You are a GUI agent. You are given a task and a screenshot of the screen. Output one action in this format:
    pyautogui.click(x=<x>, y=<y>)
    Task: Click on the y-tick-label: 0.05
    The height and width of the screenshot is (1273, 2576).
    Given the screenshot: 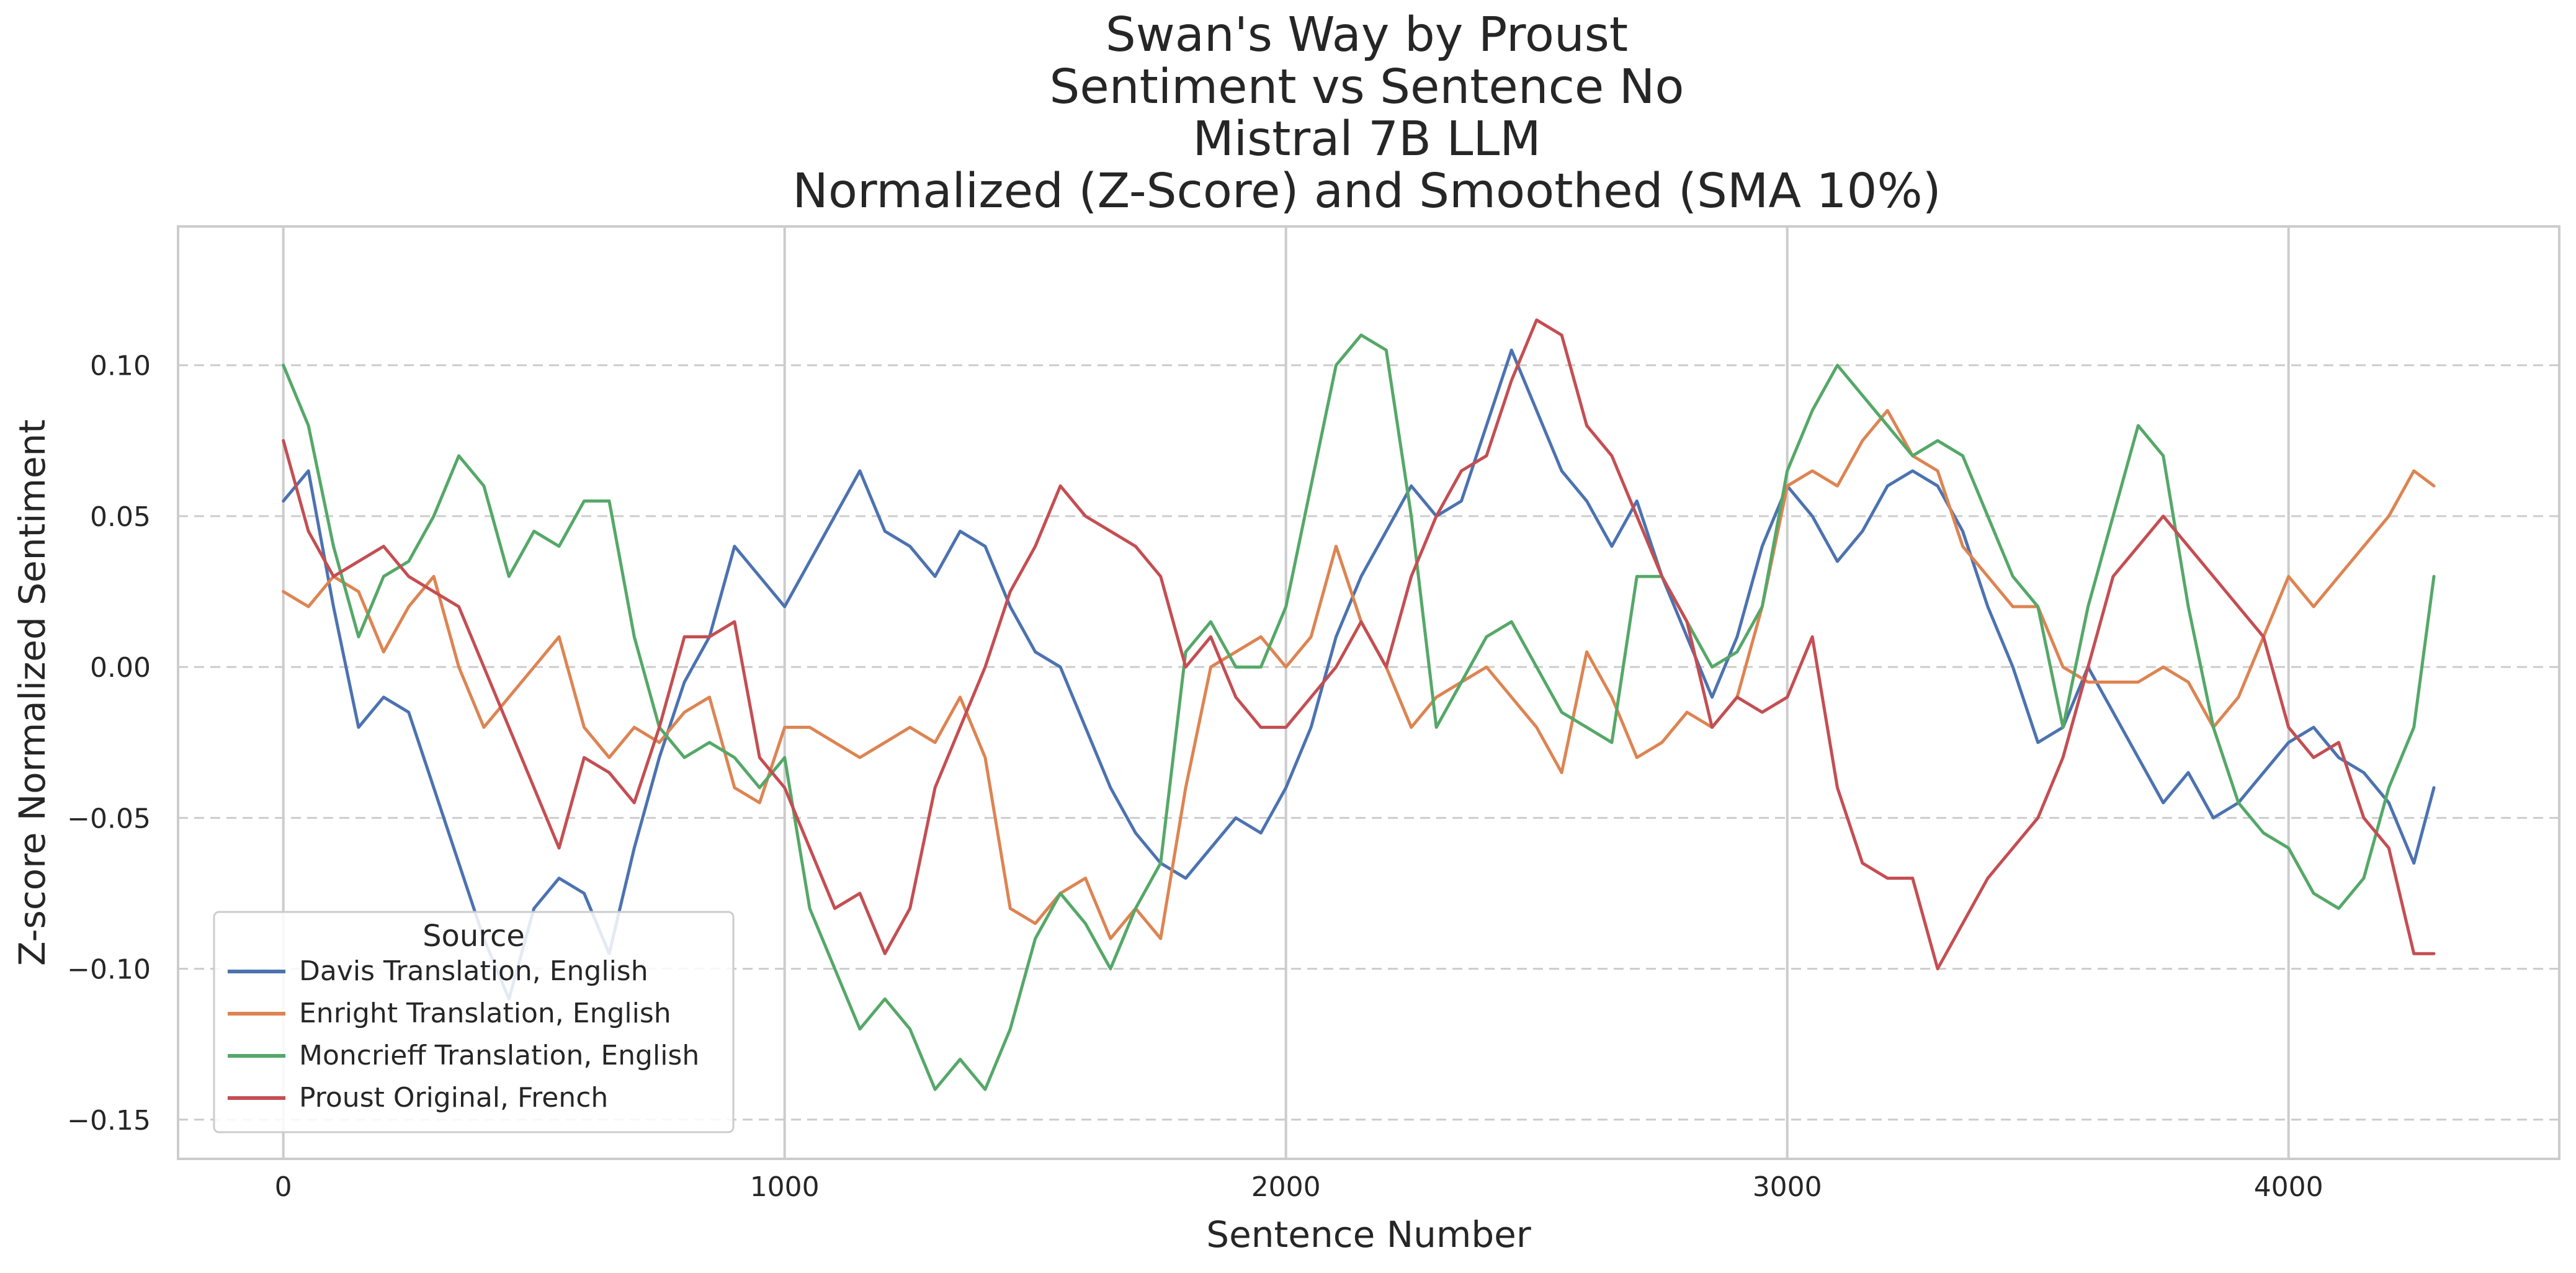 What is the action you would take?
    pyautogui.click(x=120, y=517)
    